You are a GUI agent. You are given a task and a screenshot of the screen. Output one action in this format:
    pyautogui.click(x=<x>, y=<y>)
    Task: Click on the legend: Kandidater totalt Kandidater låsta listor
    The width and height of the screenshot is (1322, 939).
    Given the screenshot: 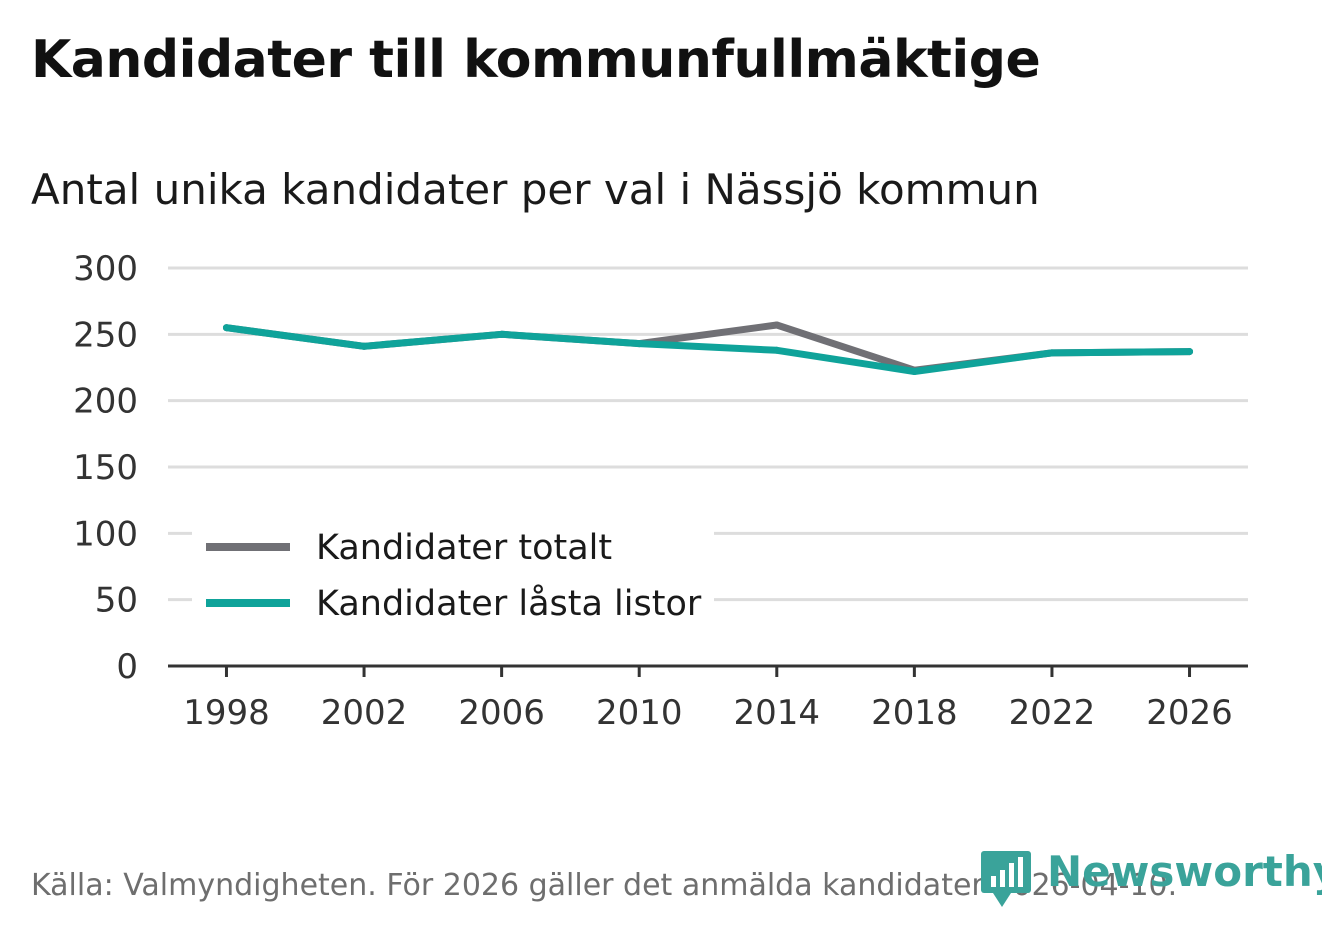 What is the action you would take?
    pyautogui.click(x=453, y=576)
    